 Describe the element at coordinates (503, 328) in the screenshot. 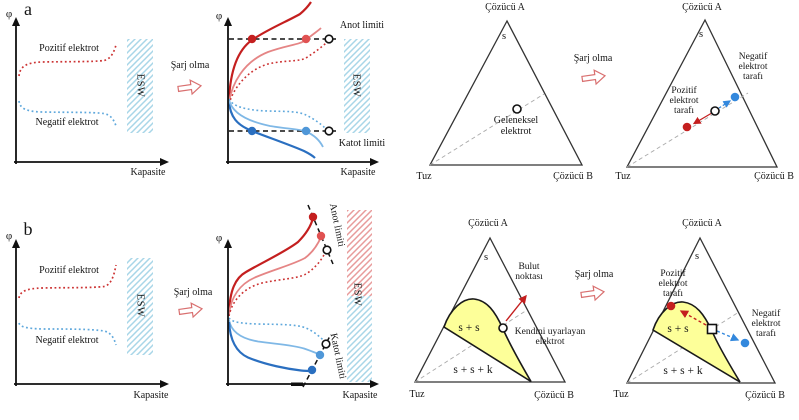

I see `cloud-point-open` at that location.